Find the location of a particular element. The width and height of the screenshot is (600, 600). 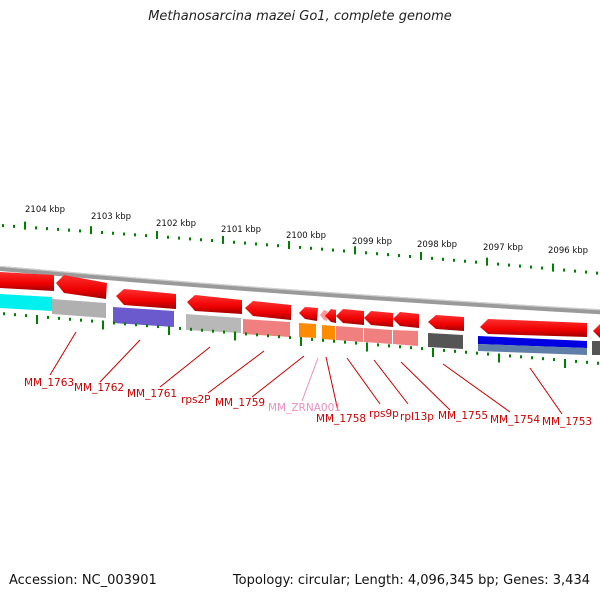

kbp-label: 2103 kbp is located at coordinates (111, 217).